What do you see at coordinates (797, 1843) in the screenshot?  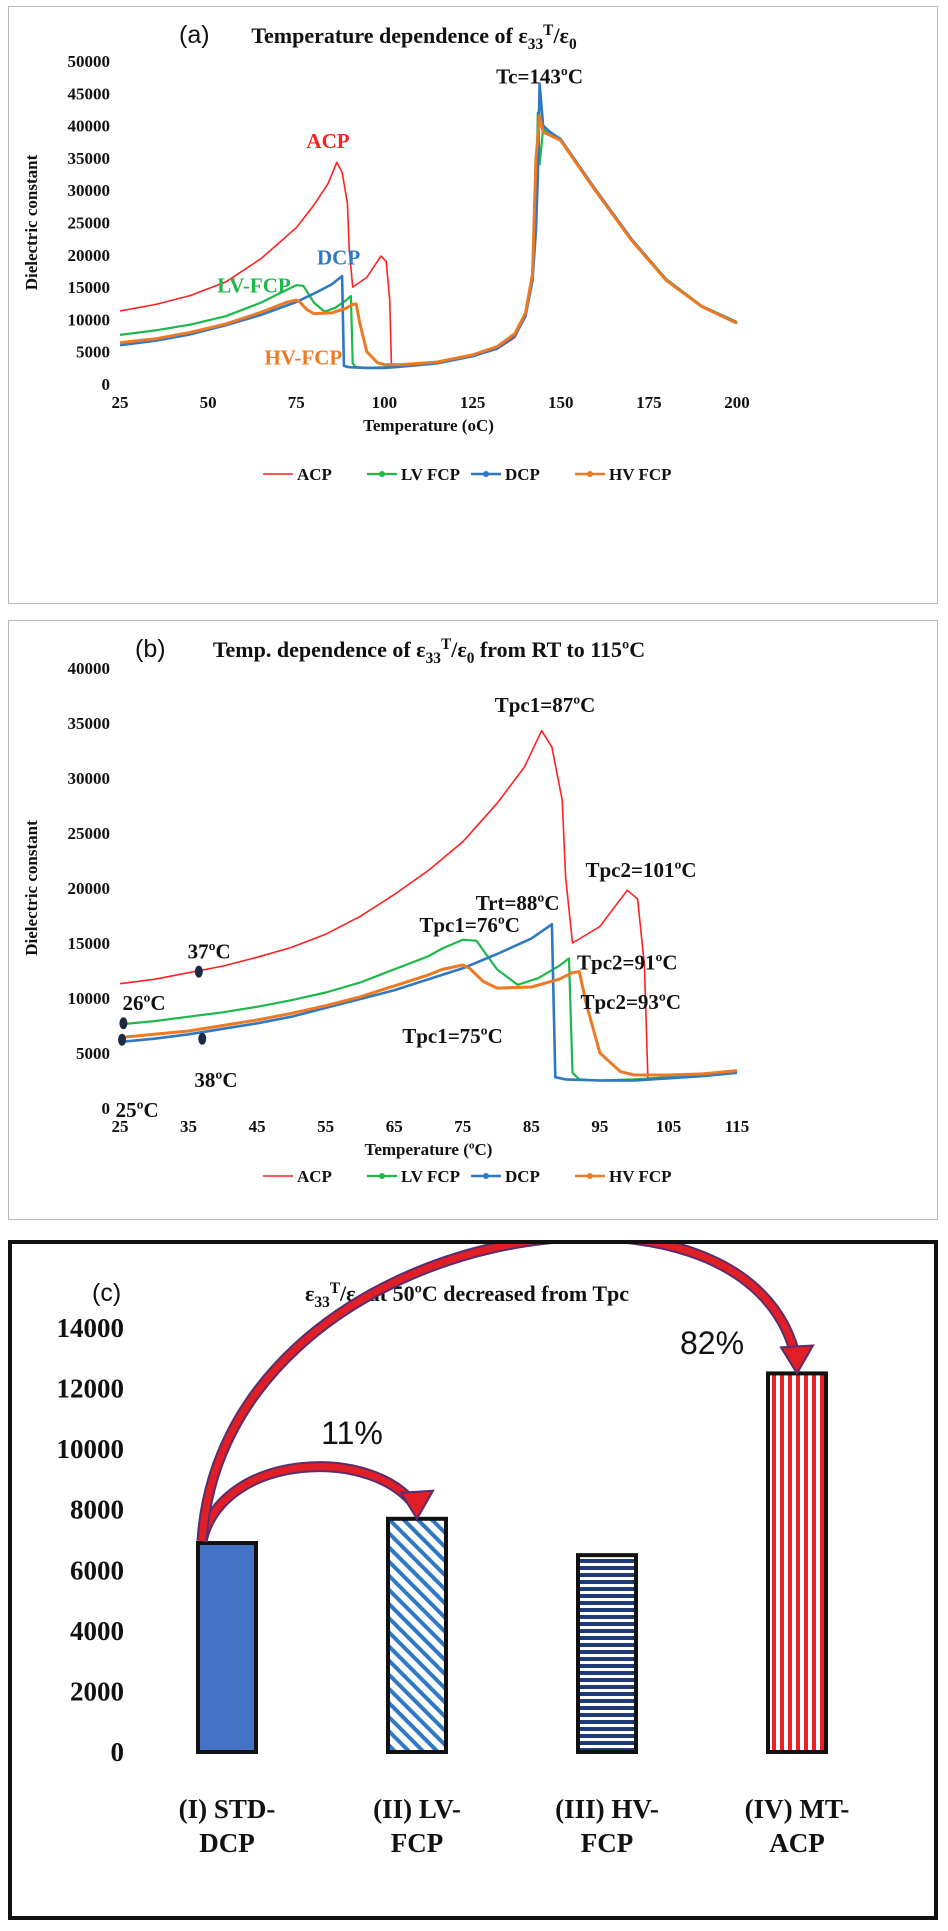 I see `category-label: ACP` at bounding box center [797, 1843].